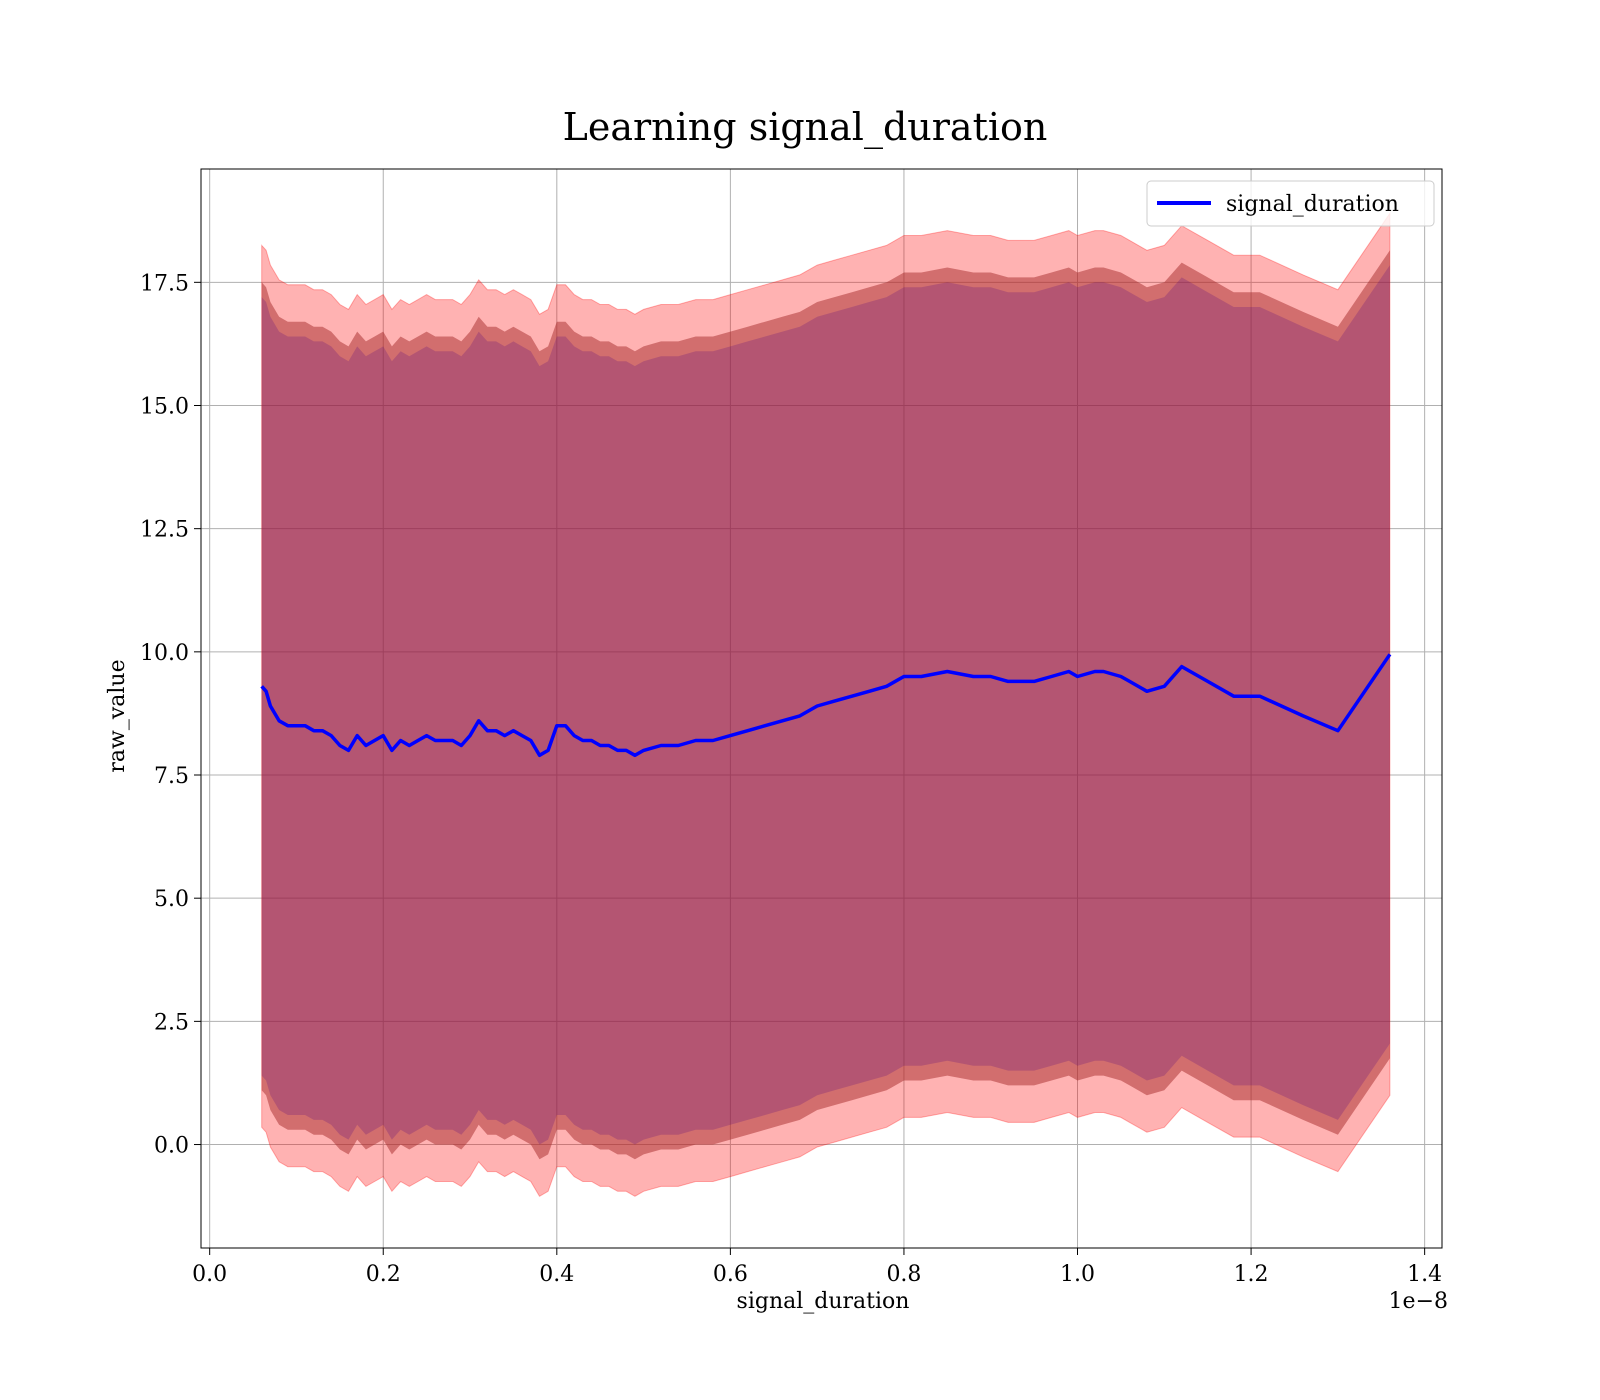 Image resolution: width=1600 pixels, height=1400 pixels. What do you see at coordinates (1424, 1274) in the screenshot?
I see `x-tick-label: 1.4` at bounding box center [1424, 1274].